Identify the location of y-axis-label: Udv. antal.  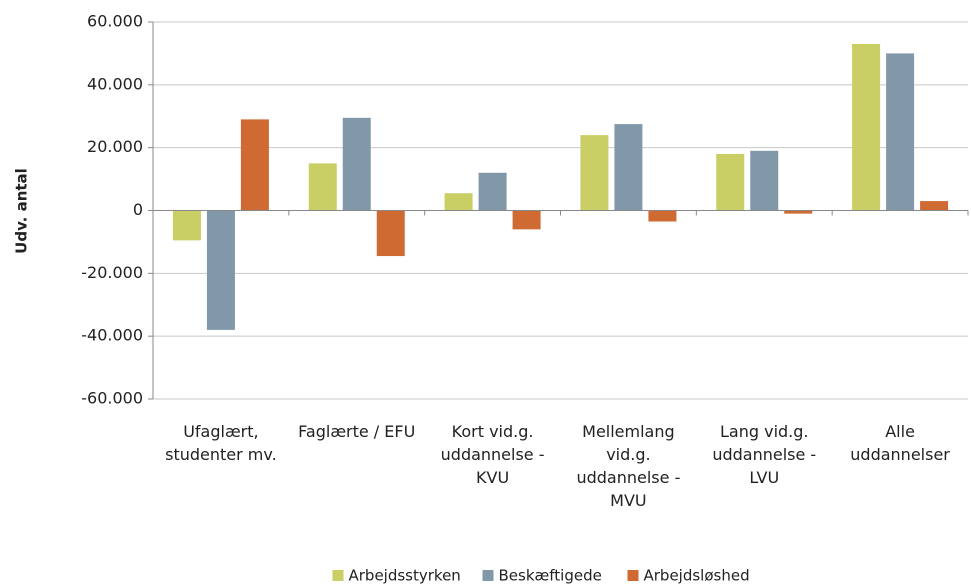
(22, 211).